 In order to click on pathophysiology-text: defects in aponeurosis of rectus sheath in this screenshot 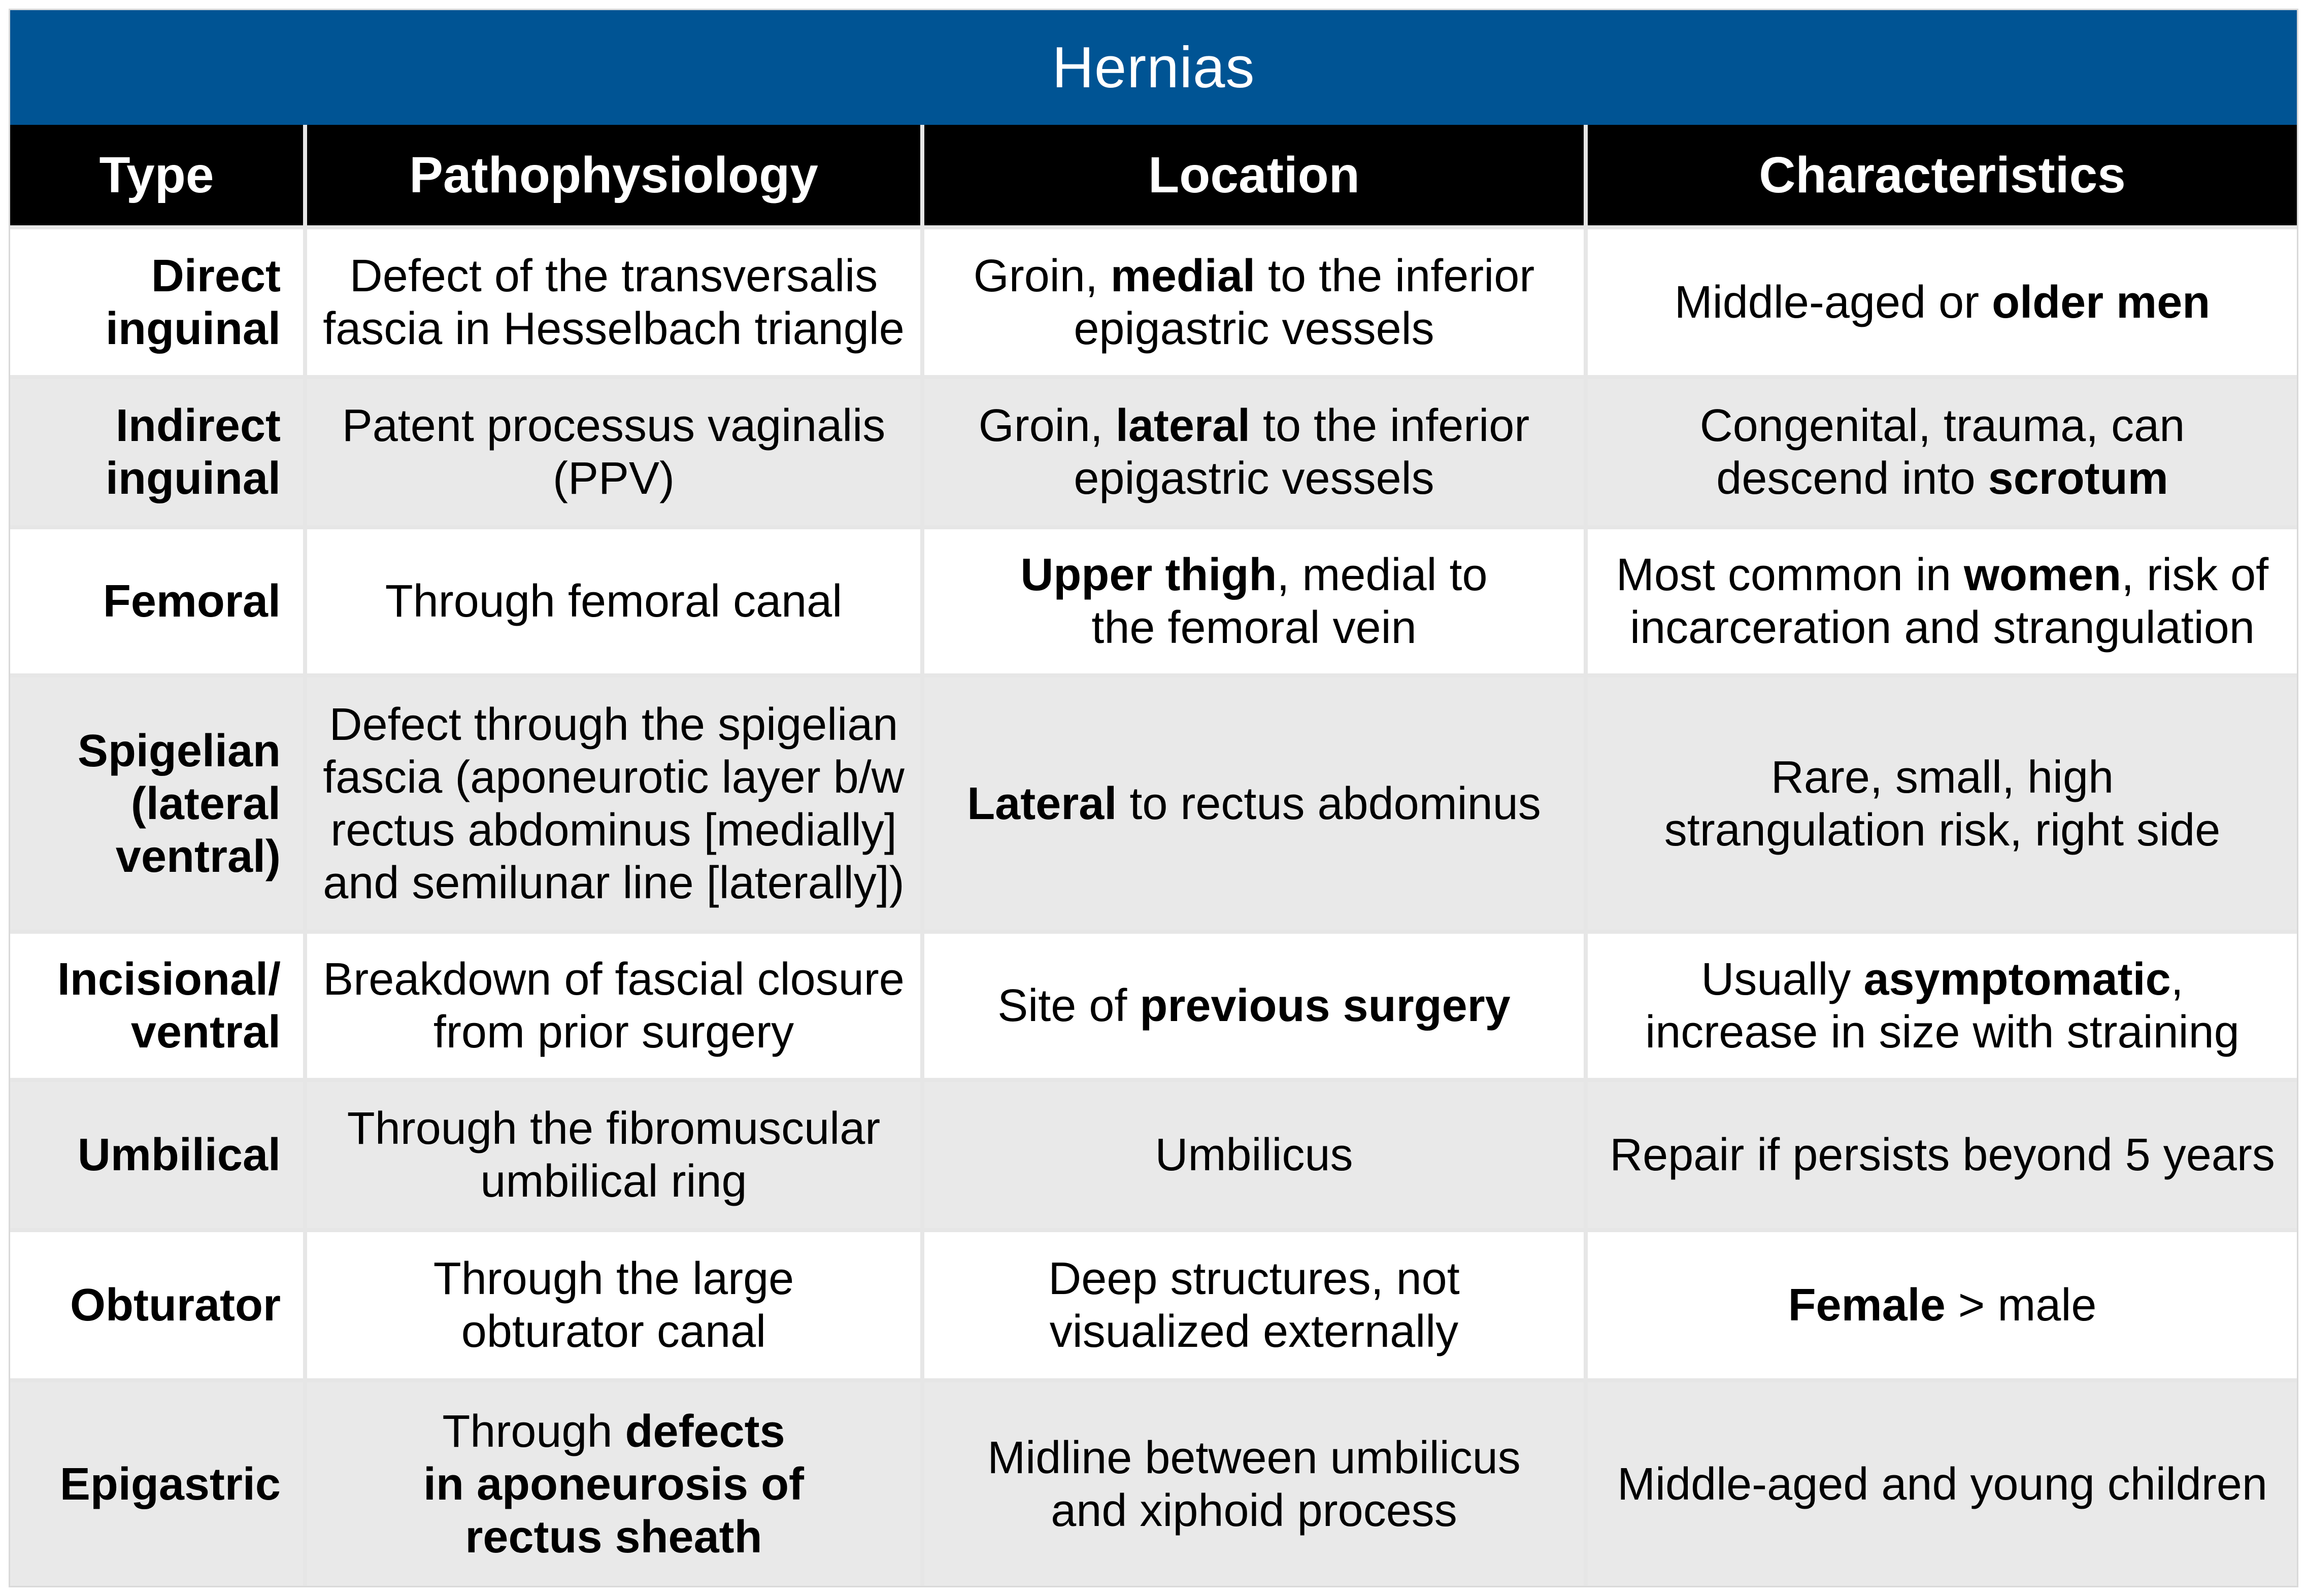, I will do `click(614, 1484)`.